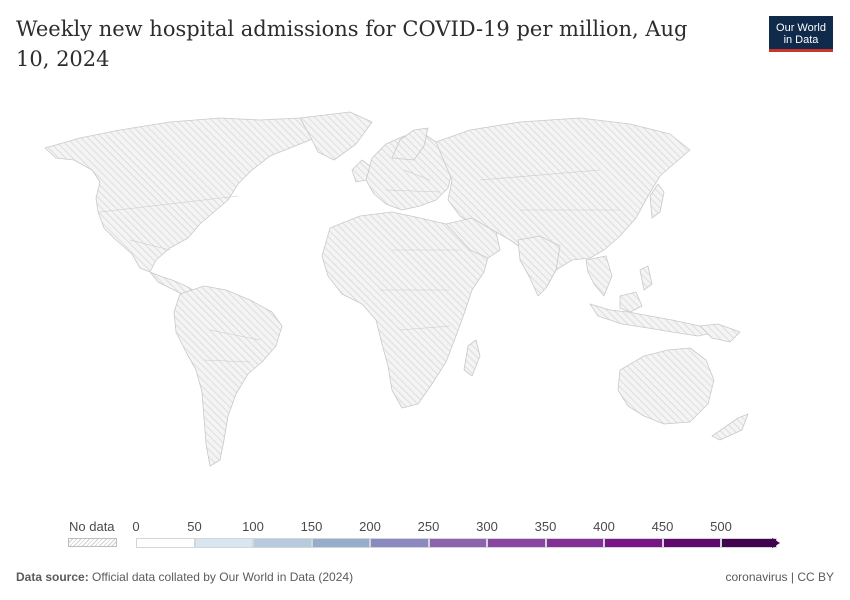 This screenshot has width=850, height=600. I want to click on africa, so click(406, 310).